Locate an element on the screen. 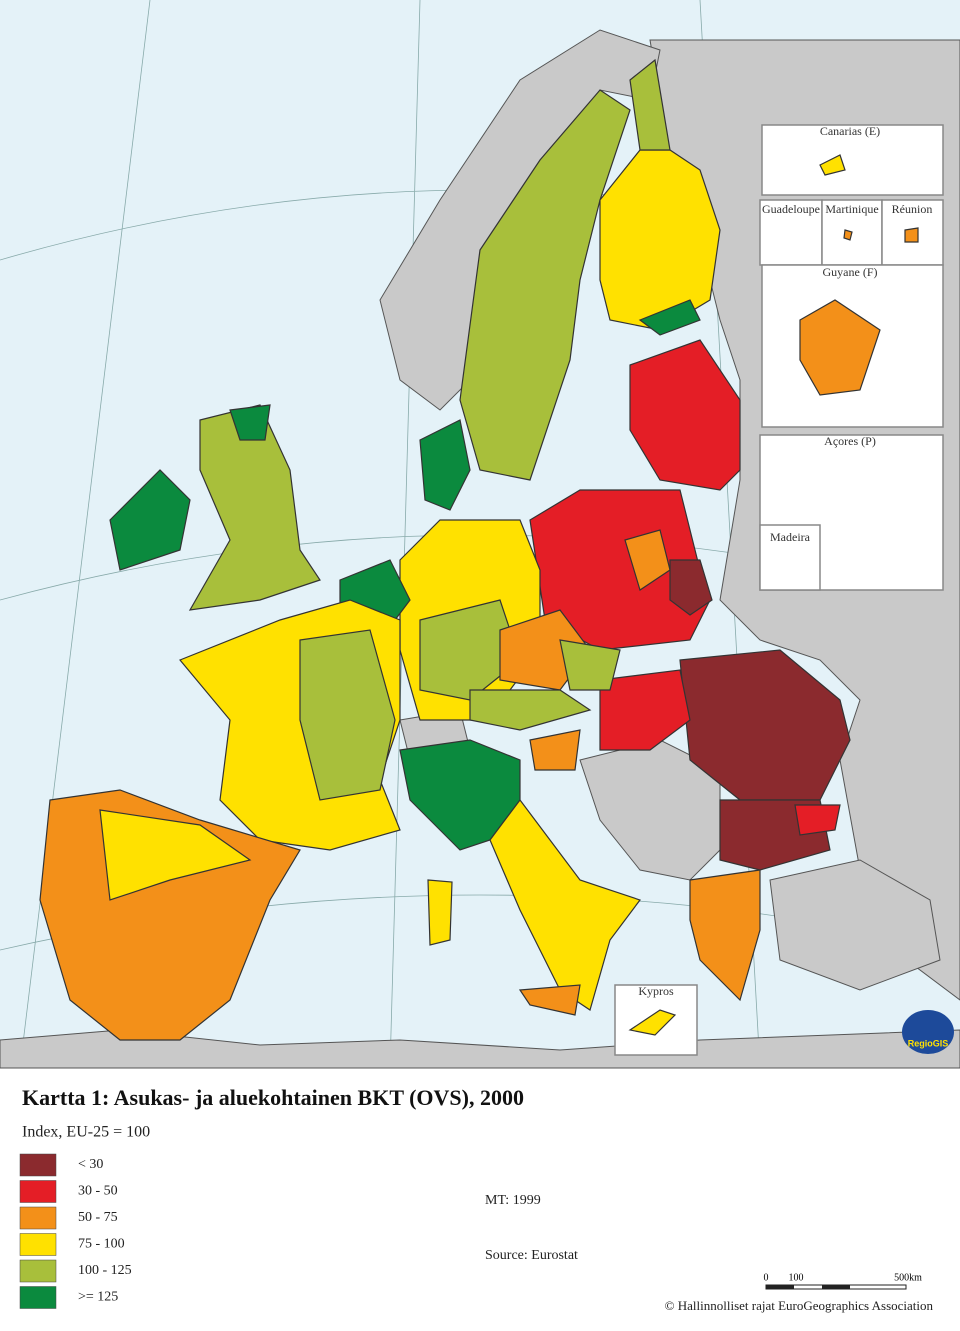  legend-label: < 30 is located at coordinates (90, 1164).